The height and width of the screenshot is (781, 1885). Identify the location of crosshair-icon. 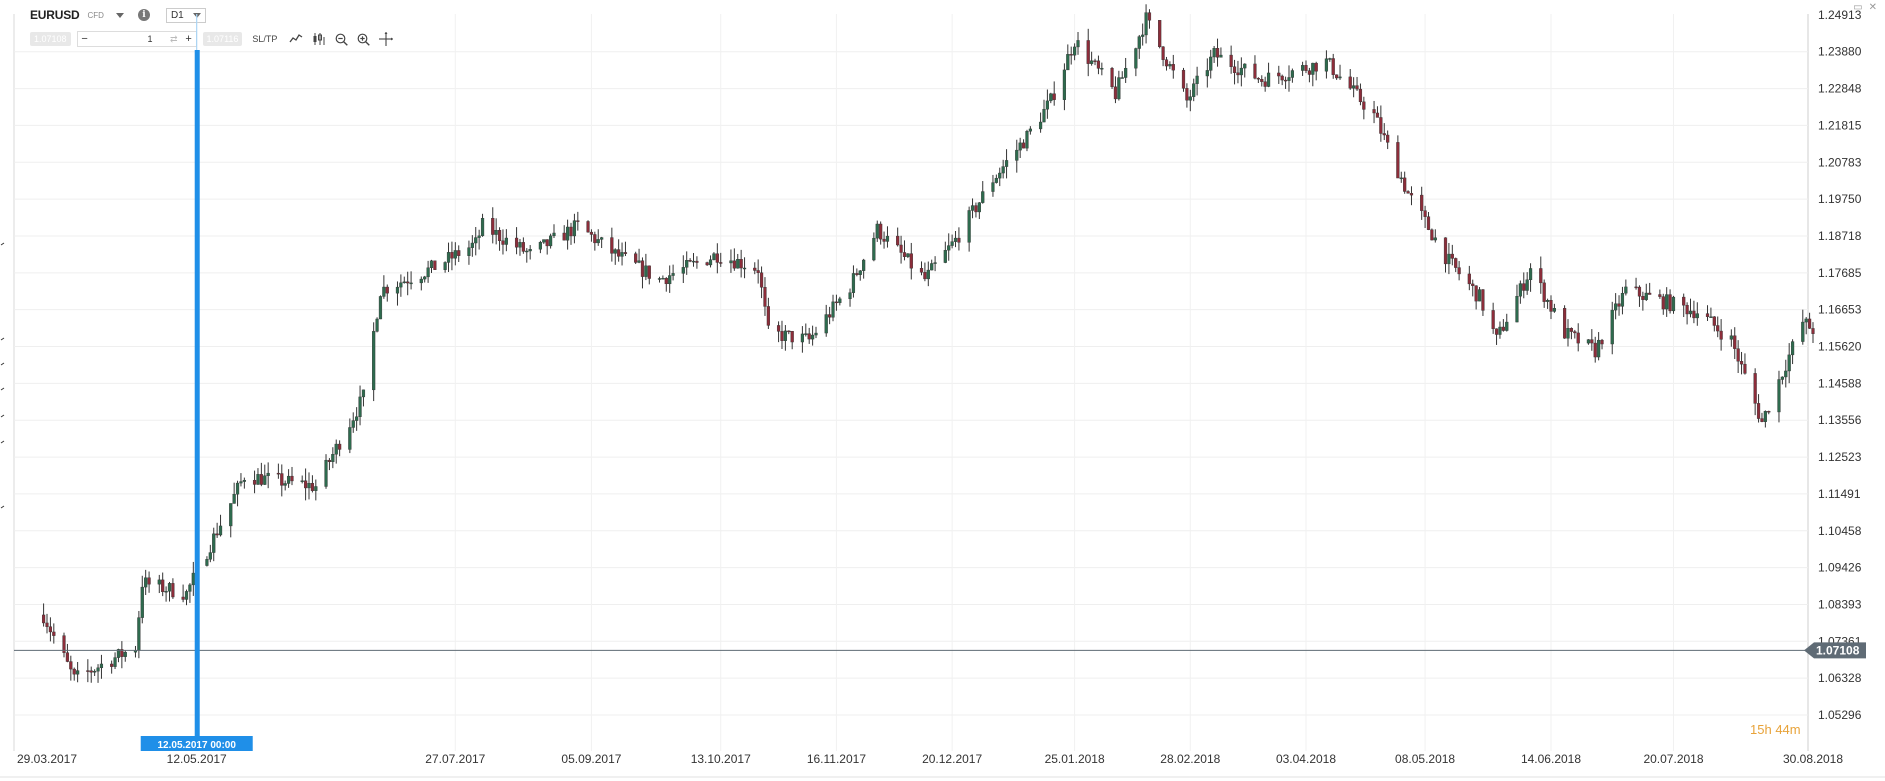
(386, 39).